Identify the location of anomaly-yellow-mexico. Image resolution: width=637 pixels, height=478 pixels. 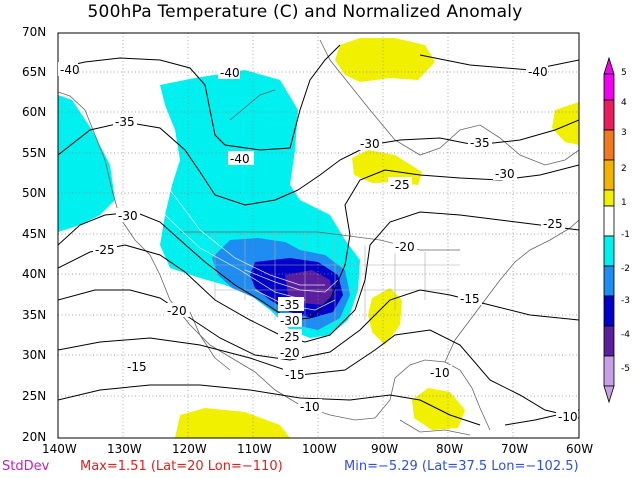
(232, 423).